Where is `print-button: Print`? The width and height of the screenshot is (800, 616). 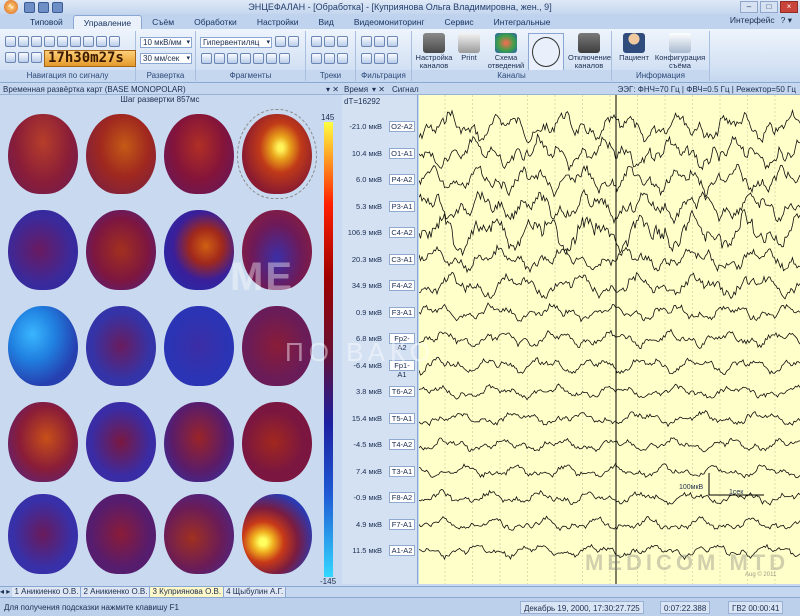
print-button: Print is located at coordinates (469, 47).